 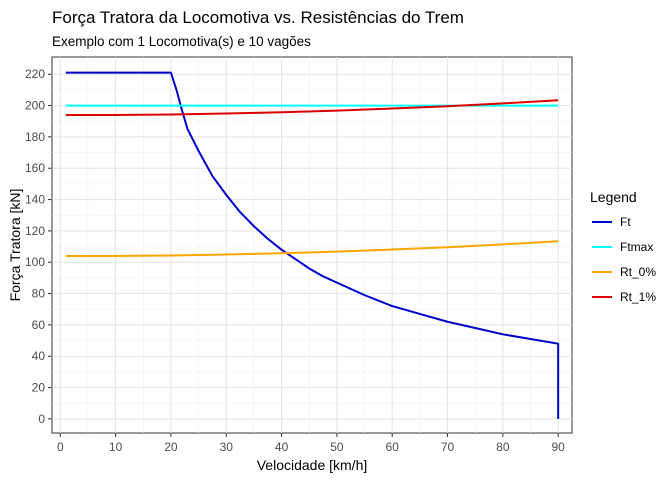 I want to click on legend-label: Rt_1%, so click(x=638, y=297).